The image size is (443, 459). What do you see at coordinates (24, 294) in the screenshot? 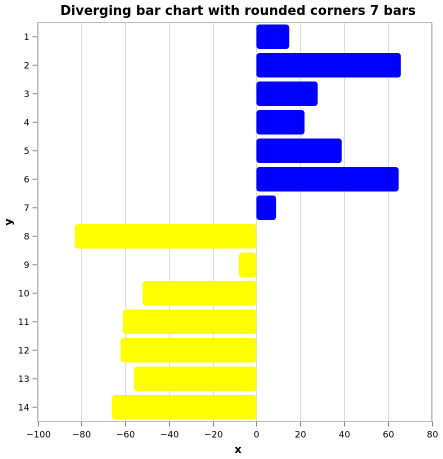
I see `y-tick-label: 10` at bounding box center [24, 294].